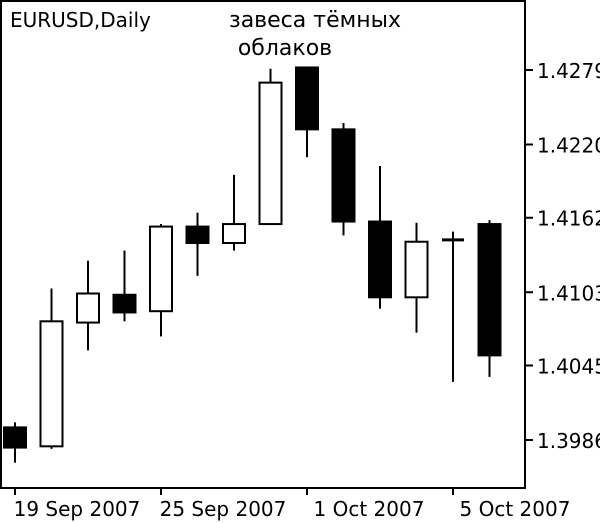  I want to click on y-tick-label: 1.4279, so click(568, 71).